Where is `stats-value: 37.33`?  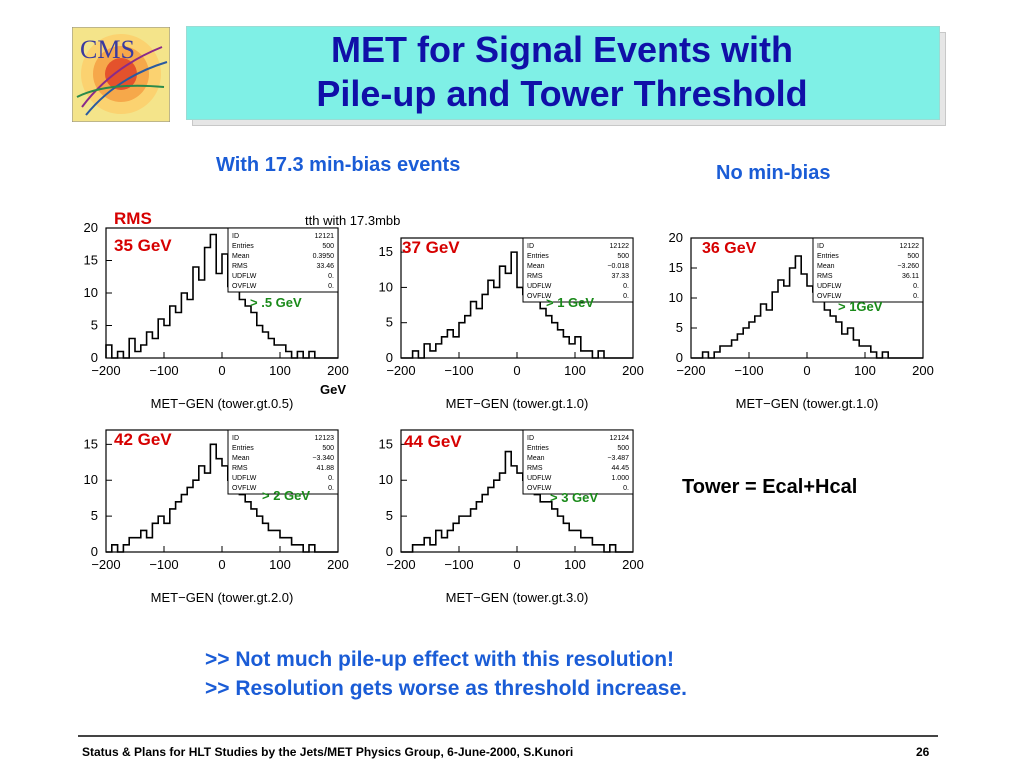
stats-value: 37.33 is located at coordinates (620, 276).